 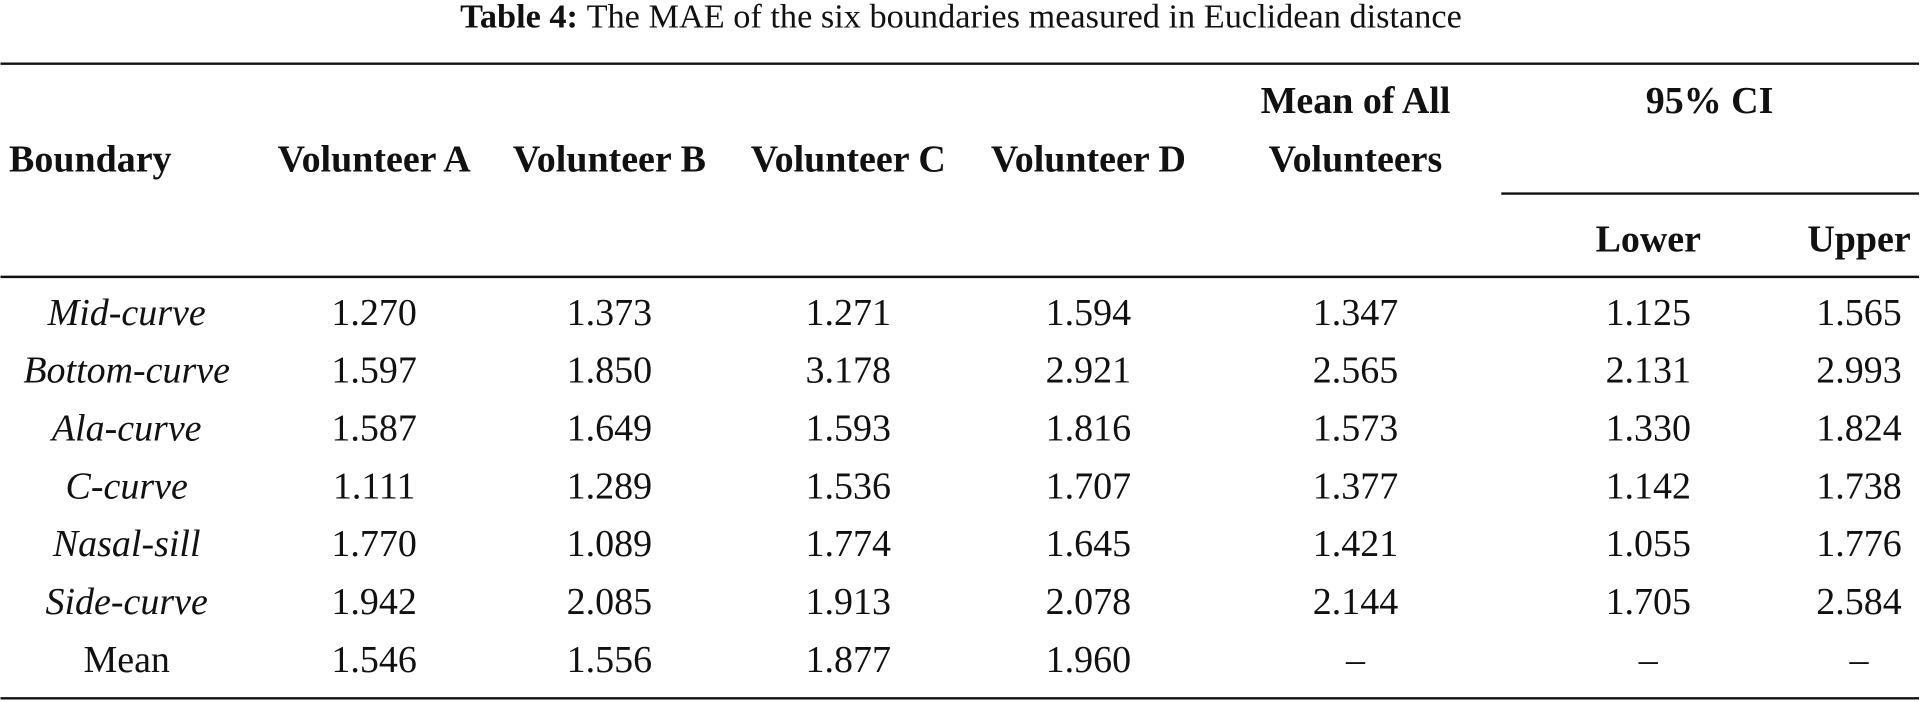 What do you see at coordinates (609, 313) in the screenshot?
I see `cell: 1.373` at bounding box center [609, 313].